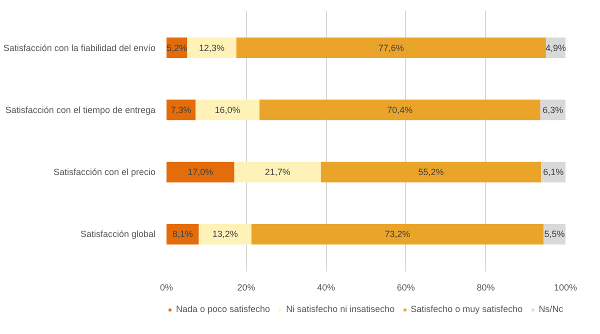 The height and width of the screenshot is (334, 600). I want to click on data-label: 6,3%, so click(553, 109).